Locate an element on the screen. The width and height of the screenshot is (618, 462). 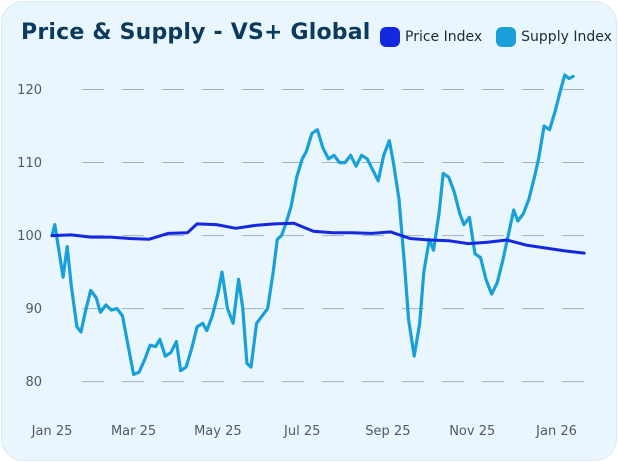
x-tick-label-jul-25: Jul 25 is located at coordinates (301, 431).